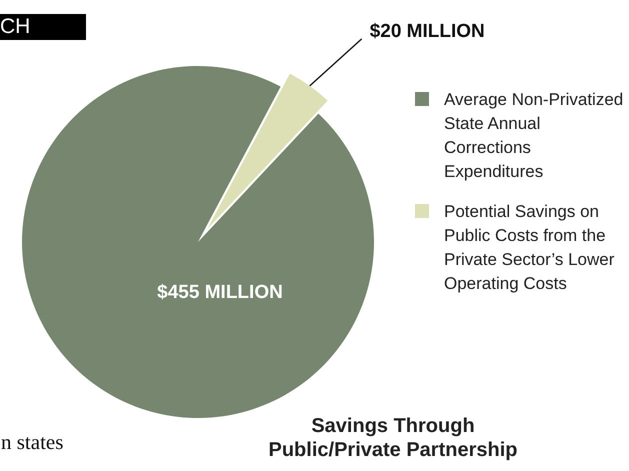  What do you see at coordinates (32, 442) in the screenshot?
I see `text: n states` at bounding box center [32, 442].